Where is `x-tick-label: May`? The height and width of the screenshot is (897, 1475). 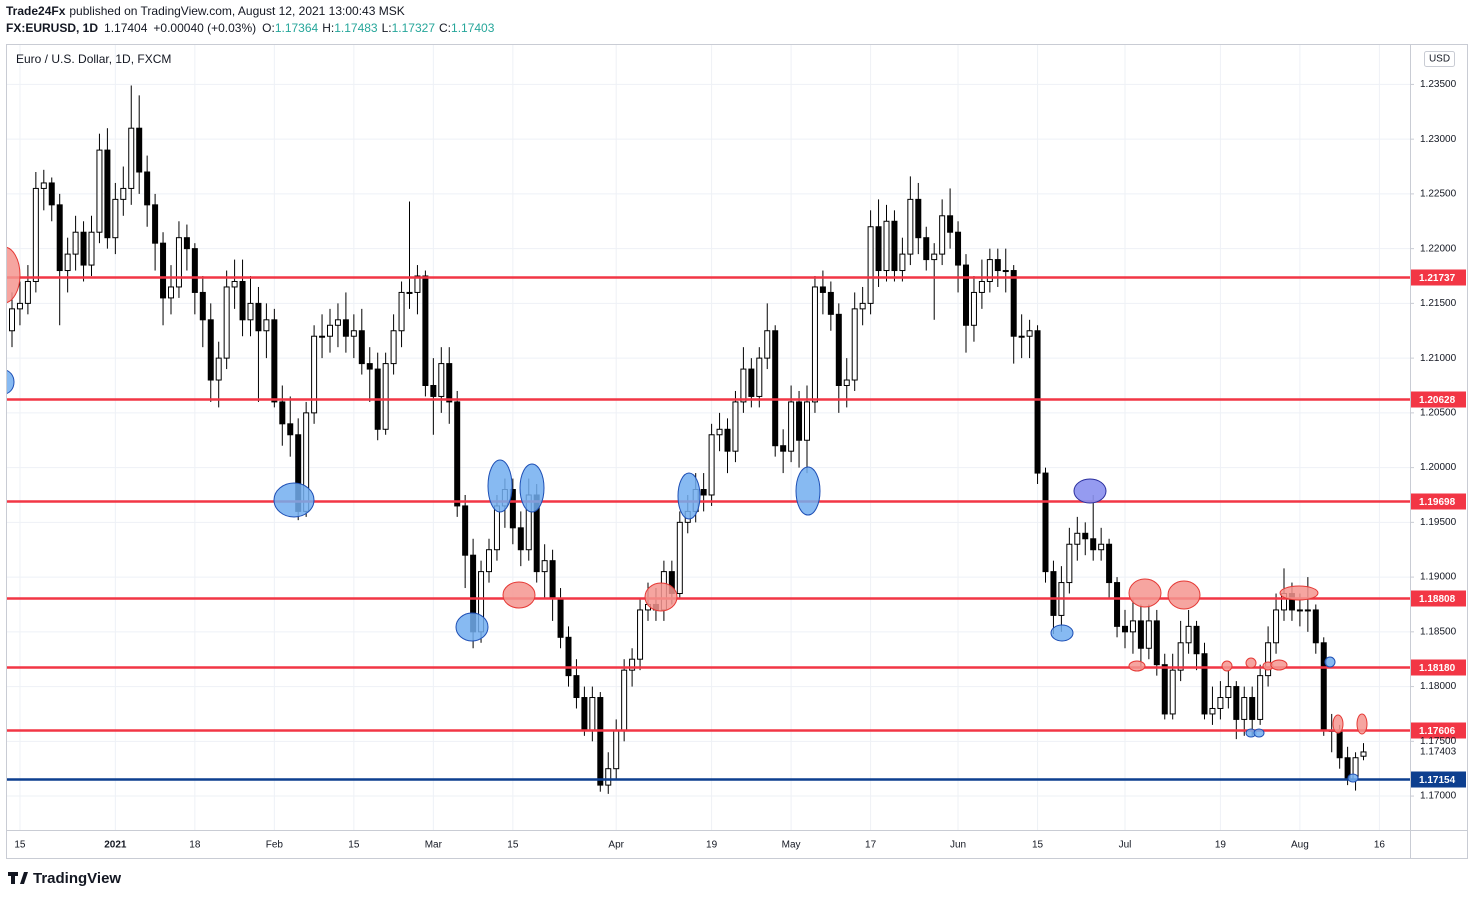 x-tick-label: May is located at coordinates (791, 845).